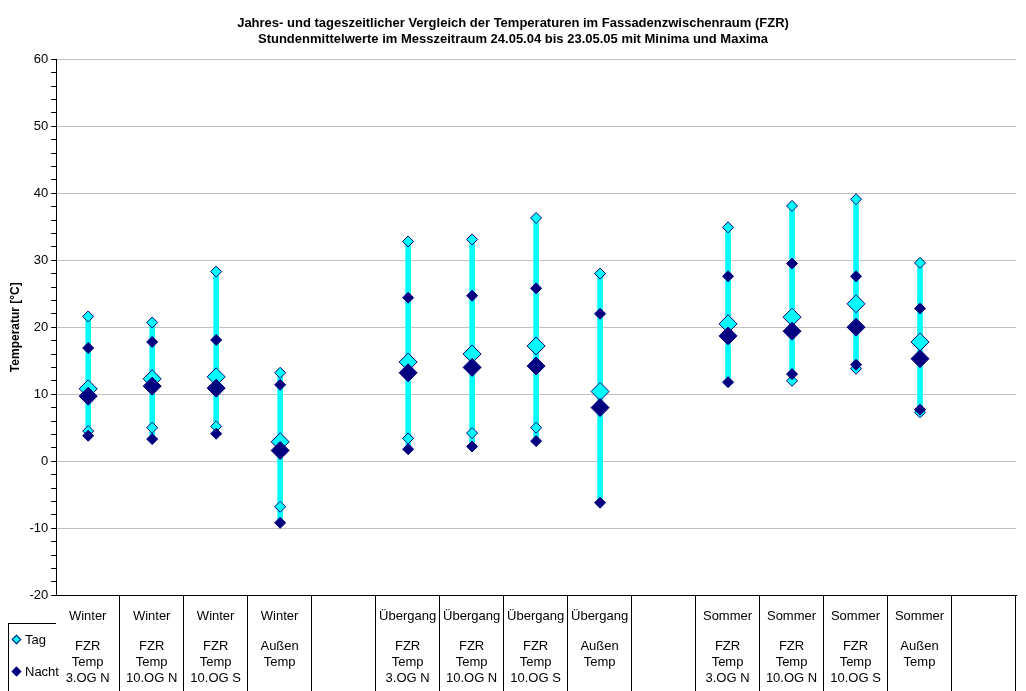 This screenshot has width=1026, height=691. Describe the element at coordinates (39, 594) in the screenshot. I see `y-tick-label: -20` at that location.